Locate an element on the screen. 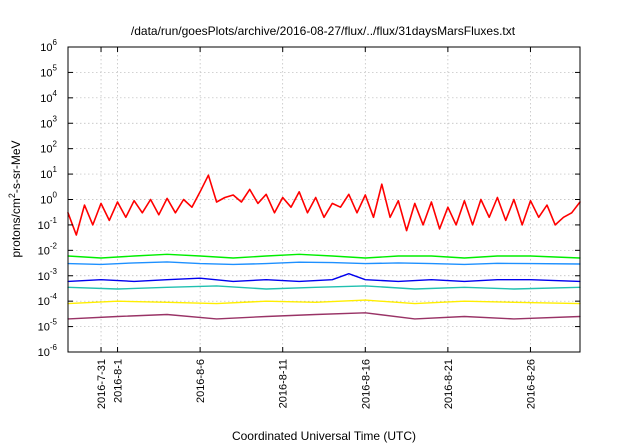 Image resolution: width=640 pixels, height=448 pixels. x-tick-label: 2016-8-11 is located at coordinates (284, 383).